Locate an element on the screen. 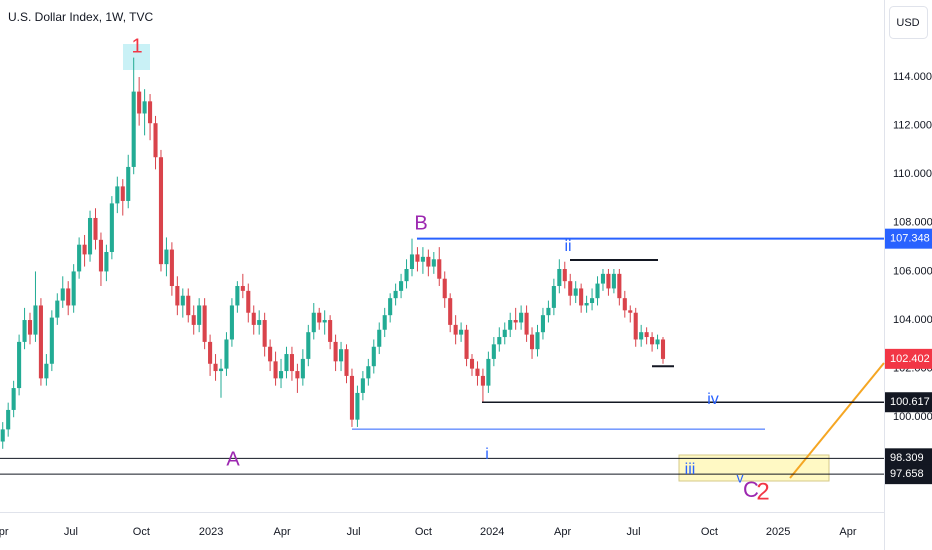 Image resolution: width=932 pixels, height=550 pixels. x-tick-label: 2024 is located at coordinates (492, 532).